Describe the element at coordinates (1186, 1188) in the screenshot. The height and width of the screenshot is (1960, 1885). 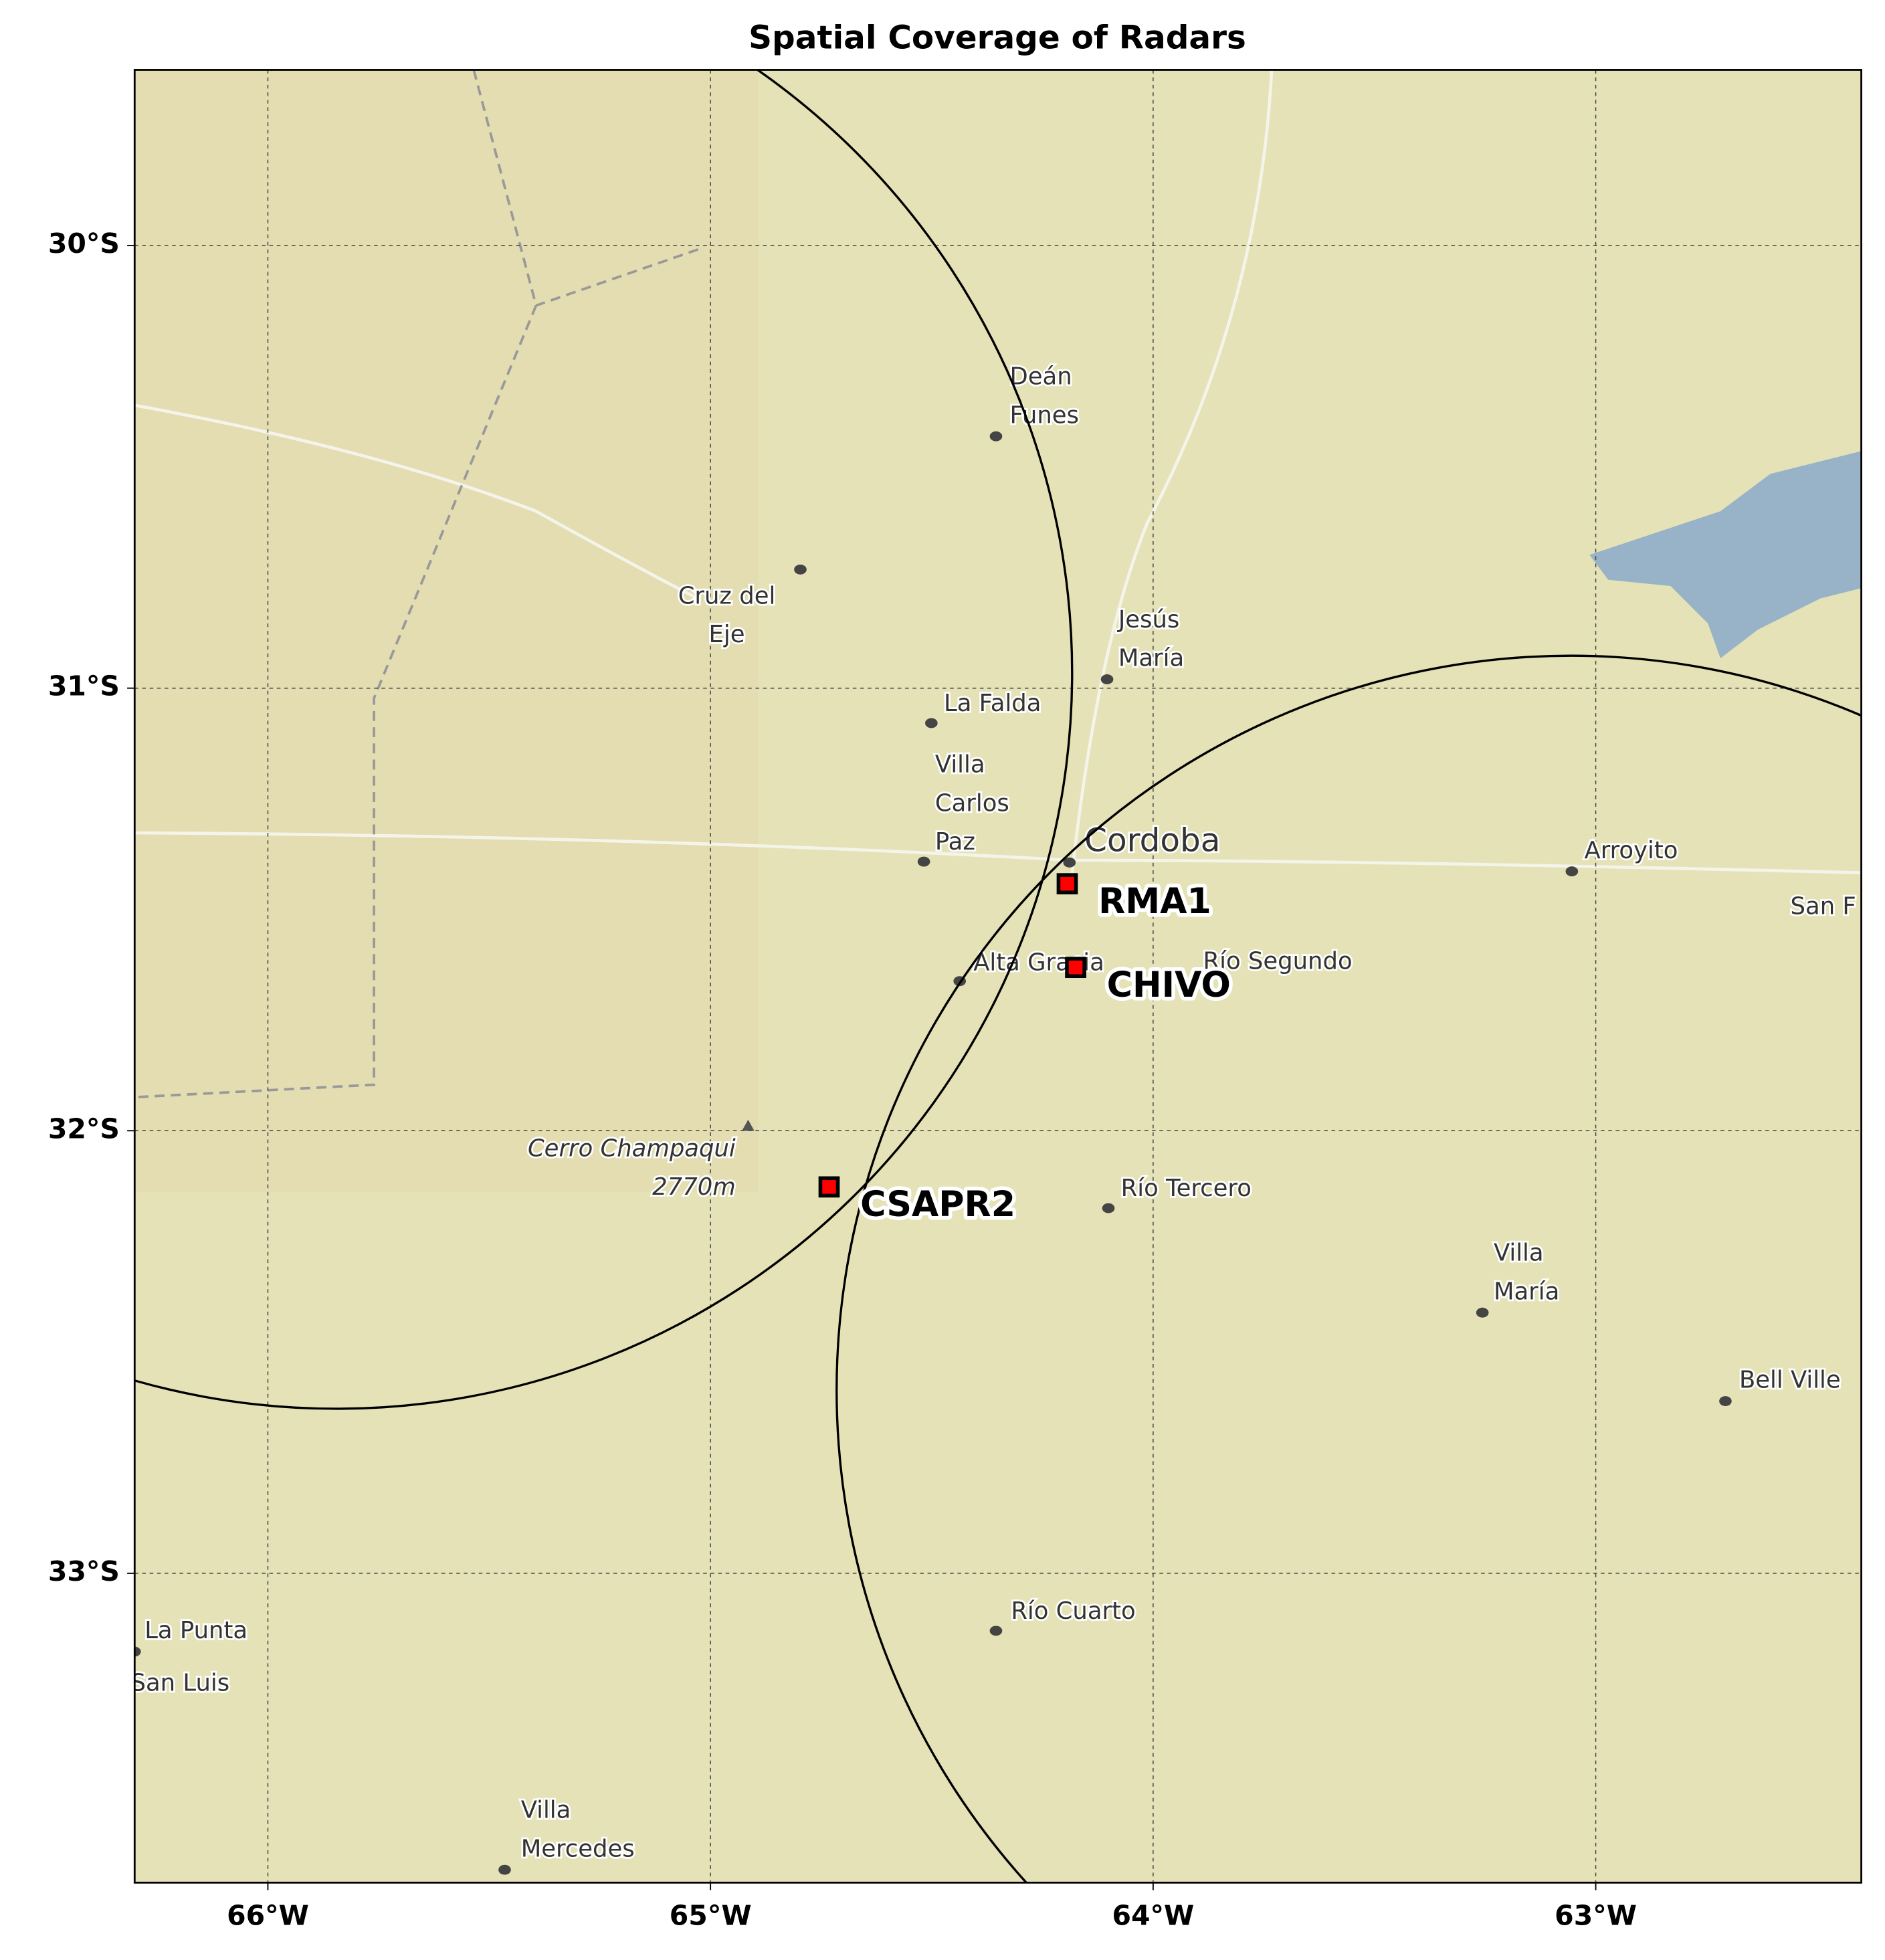
I see `place-label: Río Tercero` at that location.